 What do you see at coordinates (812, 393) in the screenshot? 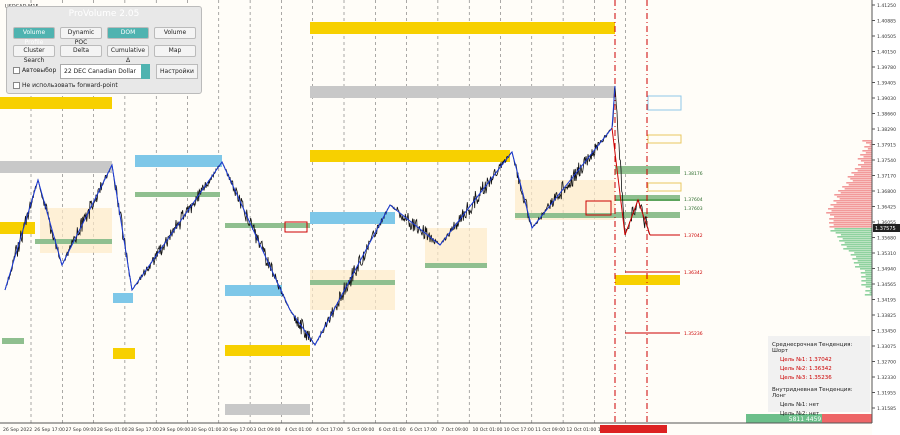
I see `intraday-trend: Внутридневная Тенденция: Лонг` at bounding box center [812, 393].